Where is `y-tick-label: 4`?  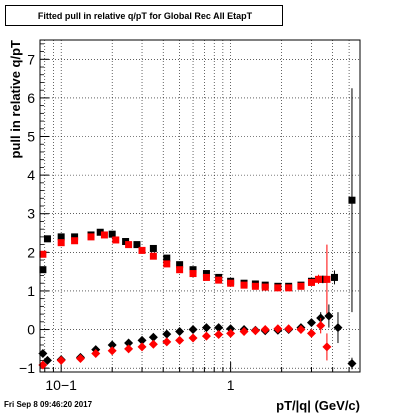 y-tick-label: 4 is located at coordinates (31, 175).